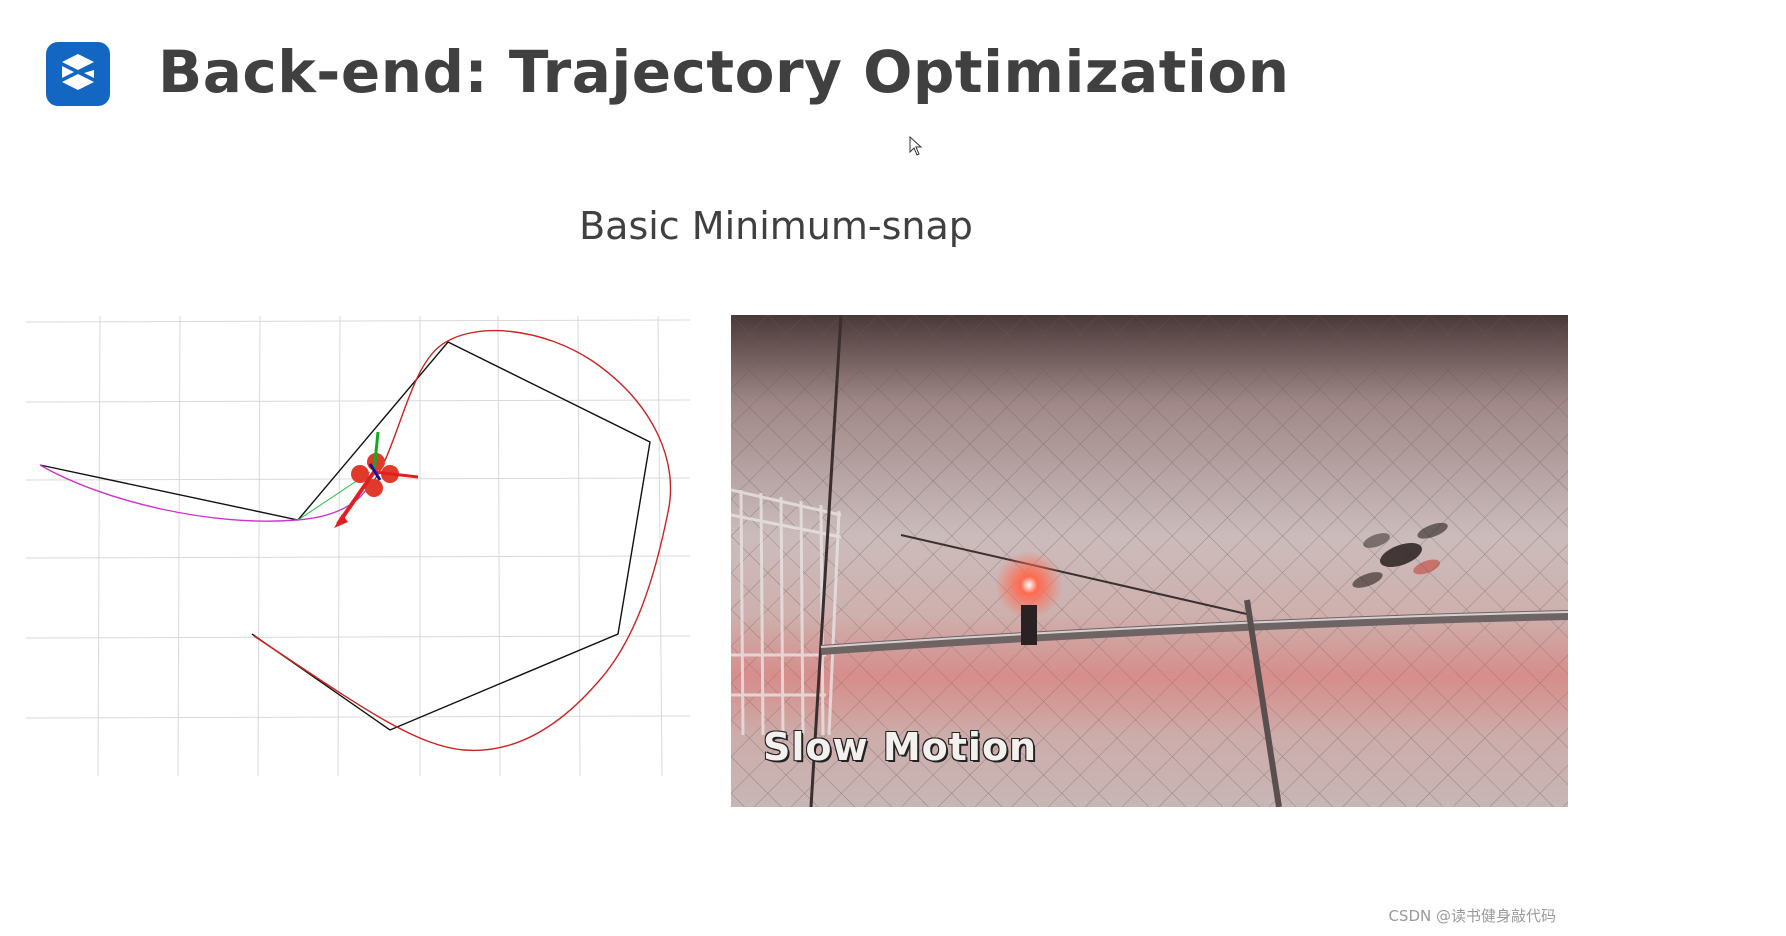 This screenshot has height=936, width=1786. Describe the element at coordinates (376, 479) in the screenshot. I see `quadrotor-icon` at that location.